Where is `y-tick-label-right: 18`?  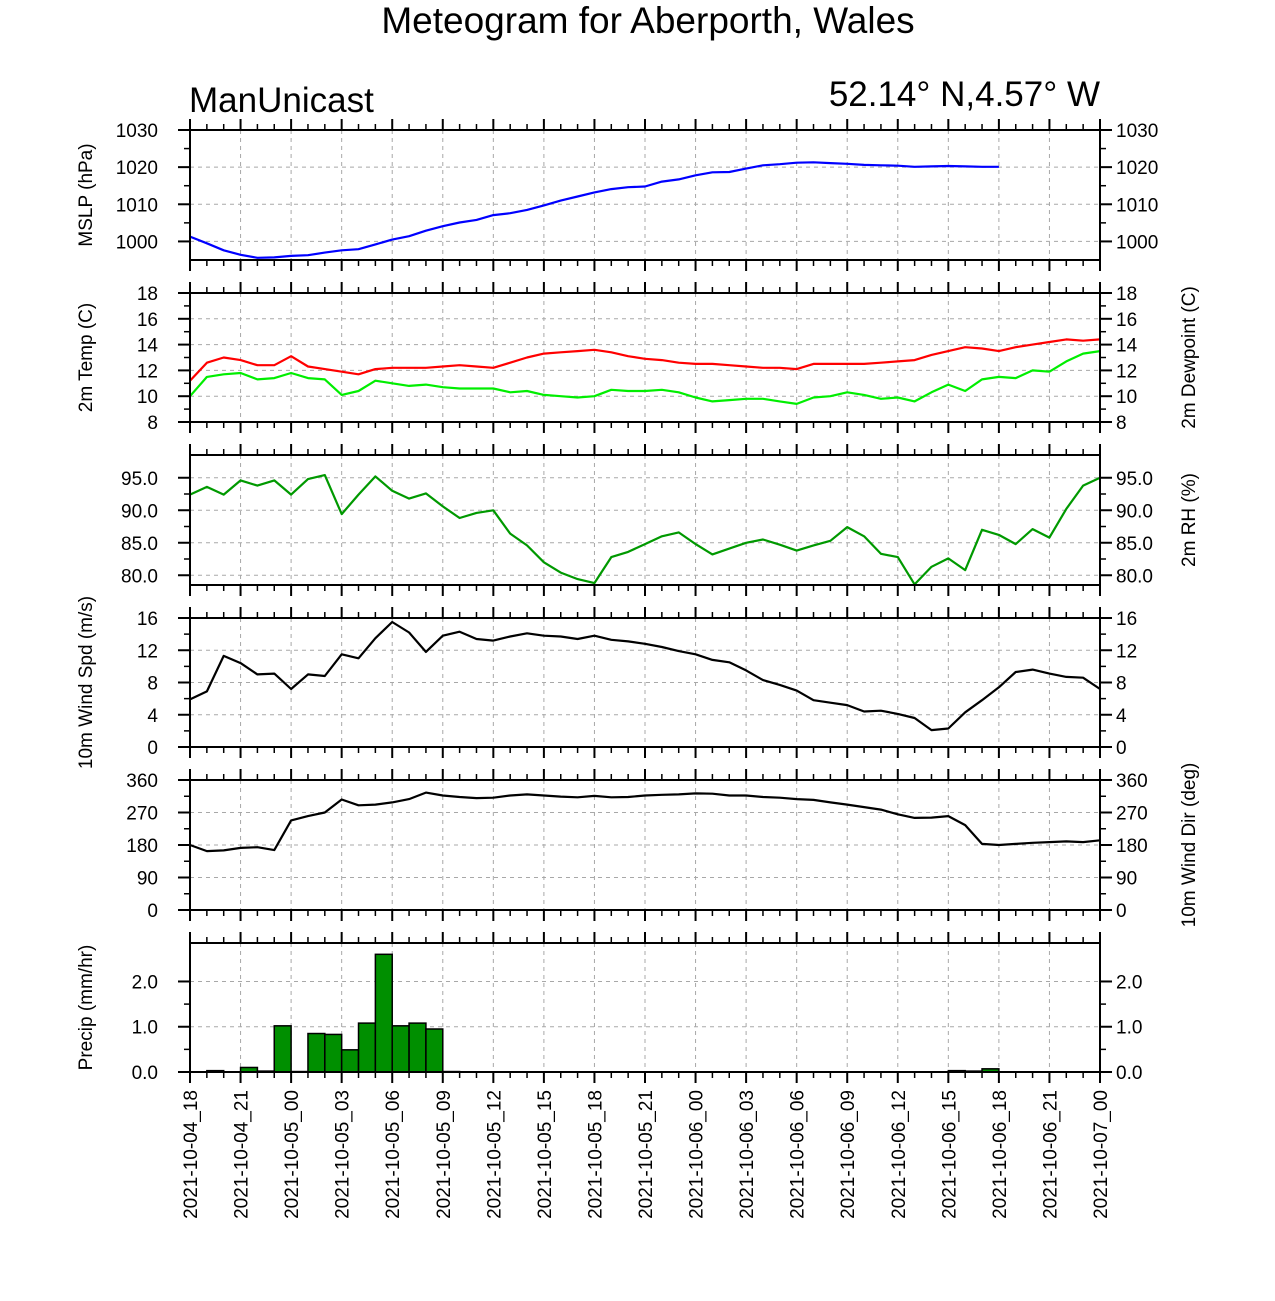
y-tick-label-right: 18 is located at coordinates (1126, 294).